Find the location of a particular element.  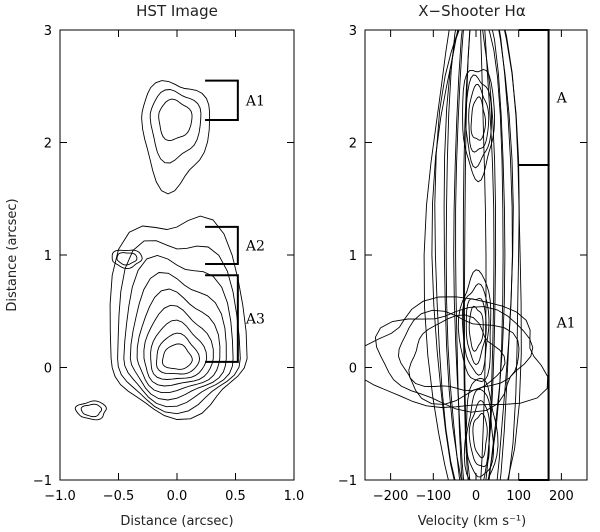

region-label-a: A is located at coordinates (562, 99).